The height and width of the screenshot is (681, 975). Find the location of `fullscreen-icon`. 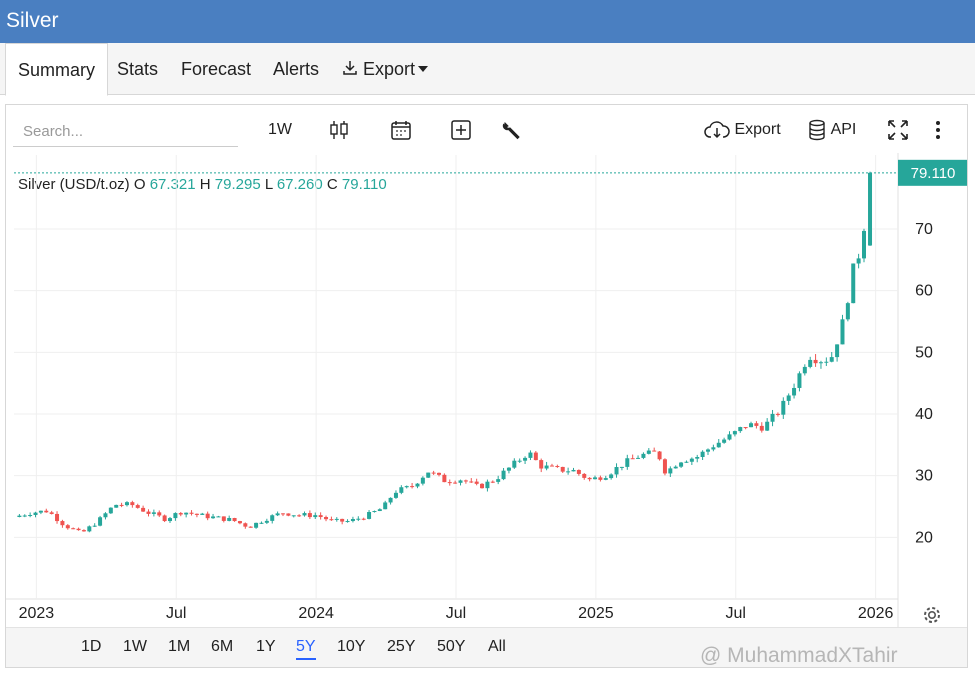

fullscreen-icon is located at coordinates (898, 130).